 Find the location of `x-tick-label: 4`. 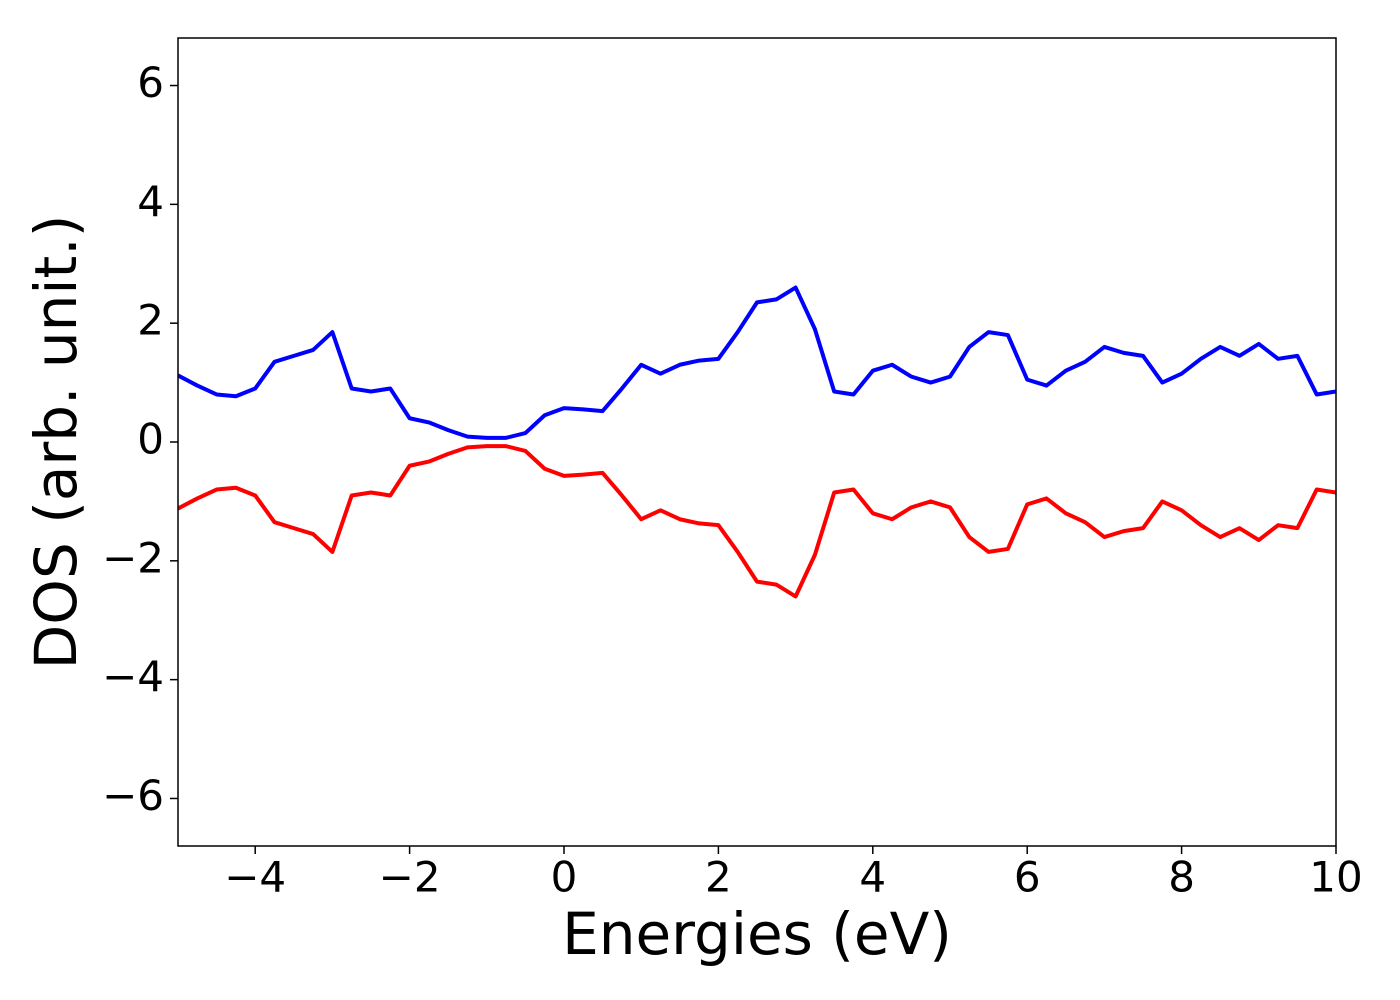

x-tick-label: 4 is located at coordinates (872, 877).